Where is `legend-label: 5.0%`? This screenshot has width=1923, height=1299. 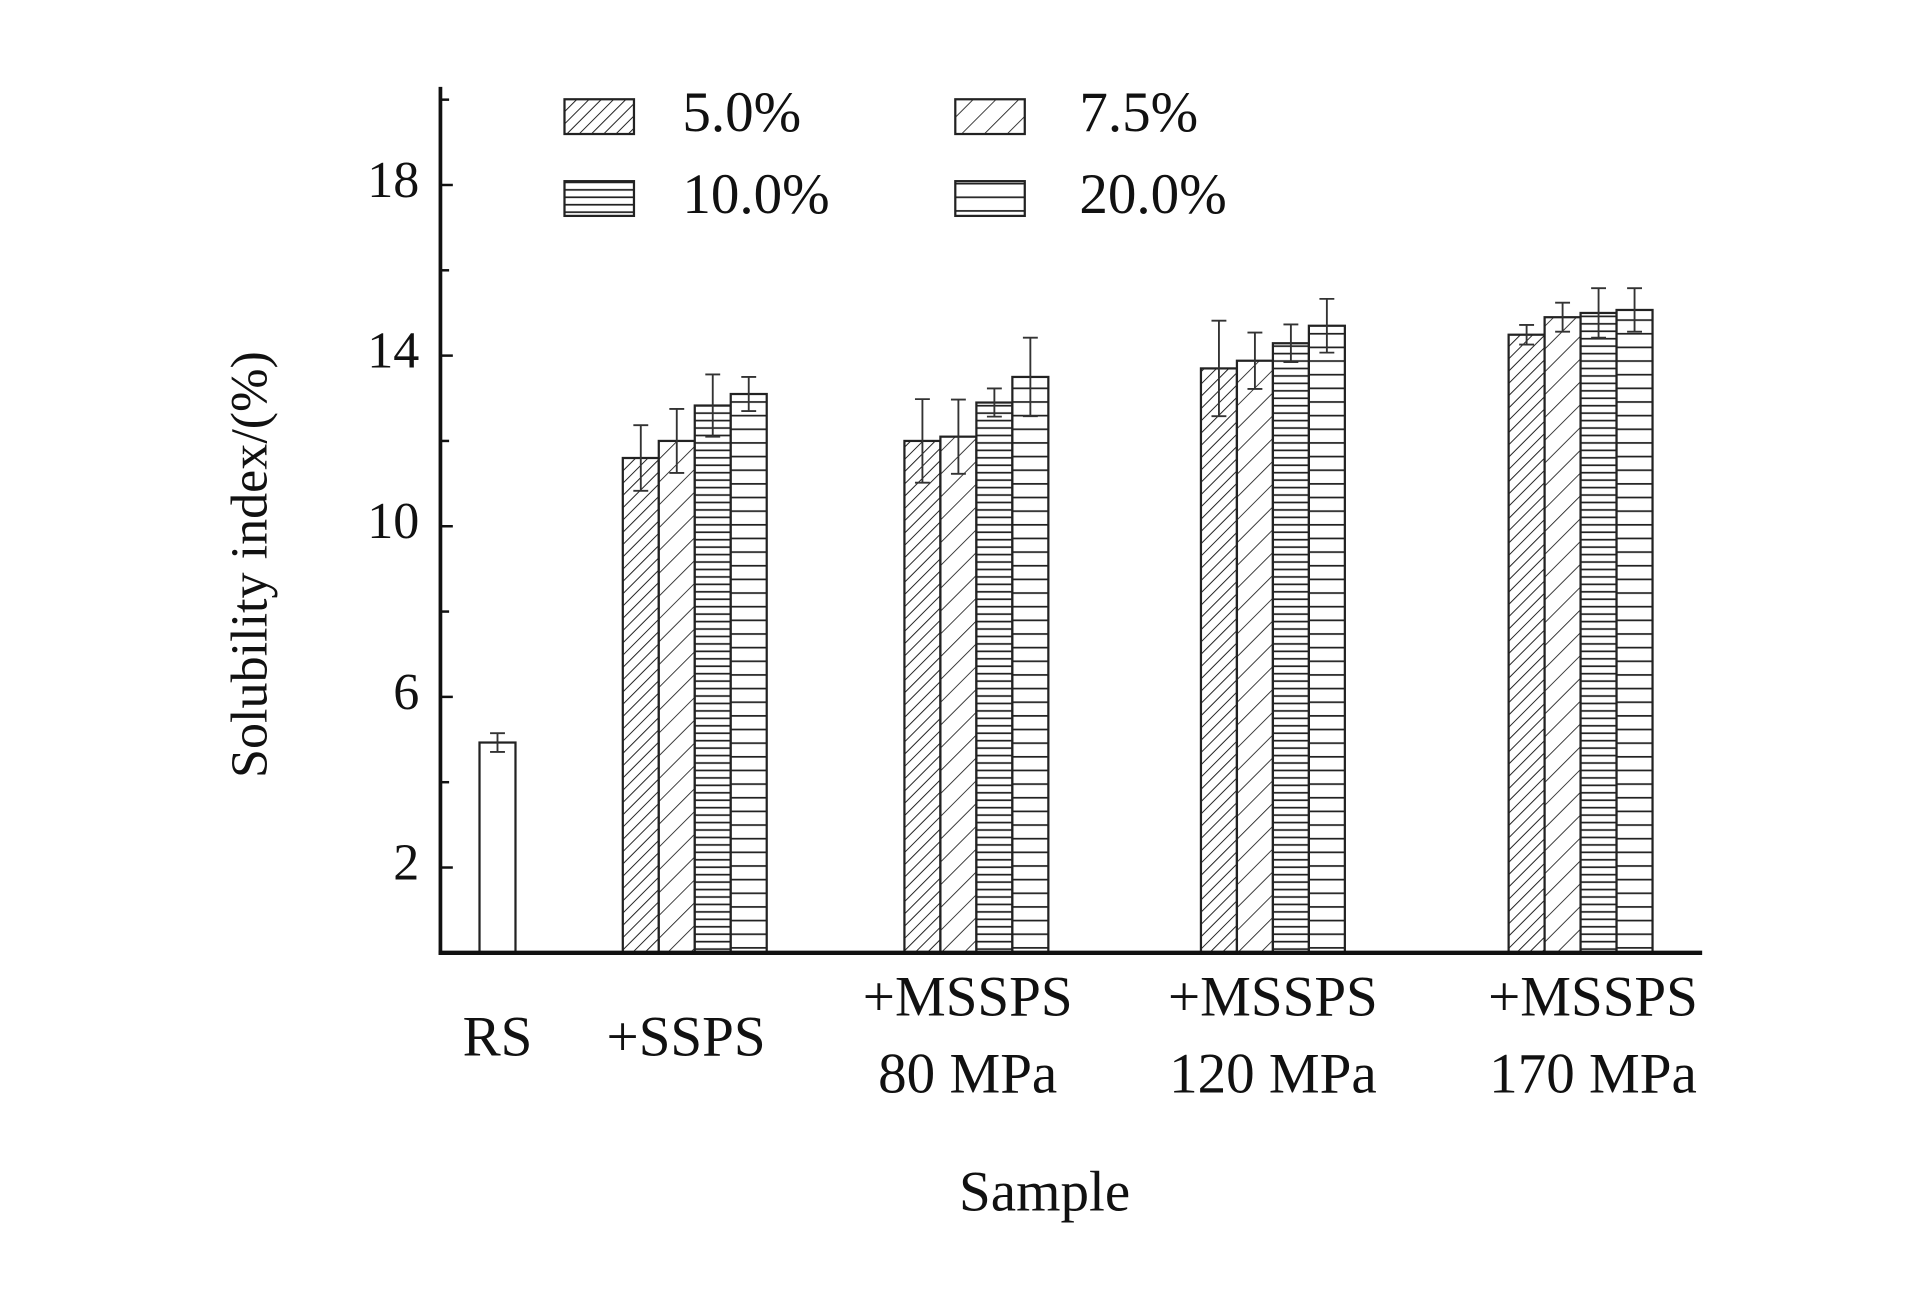
legend-label: 5.0% is located at coordinates (741, 112).